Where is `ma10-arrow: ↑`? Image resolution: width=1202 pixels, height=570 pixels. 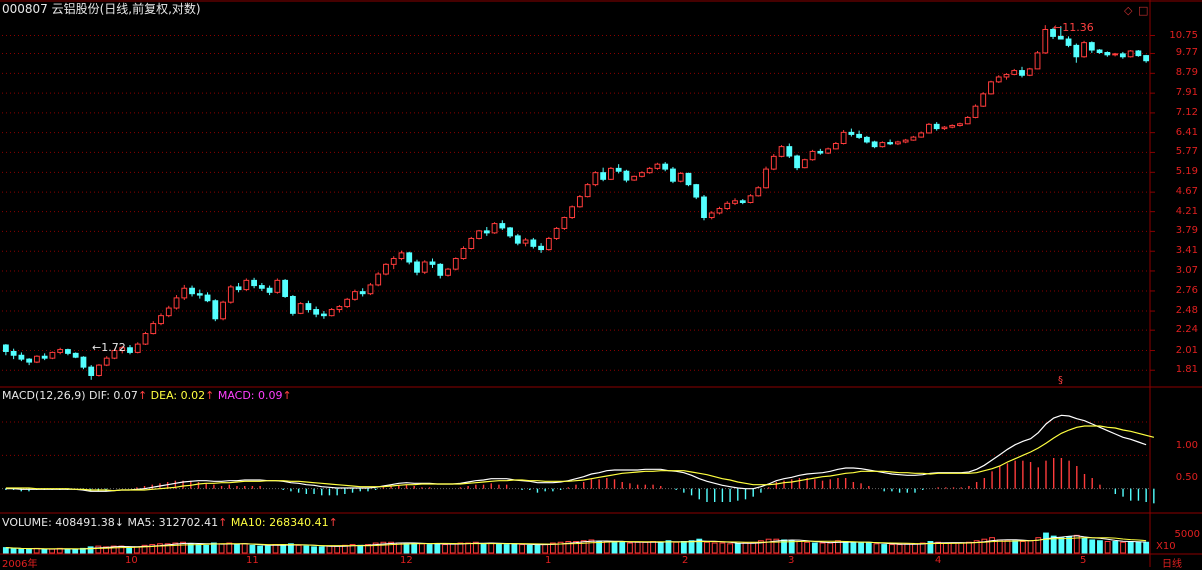 ma10-arrow: ↑ is located at coordinates (333, 522).